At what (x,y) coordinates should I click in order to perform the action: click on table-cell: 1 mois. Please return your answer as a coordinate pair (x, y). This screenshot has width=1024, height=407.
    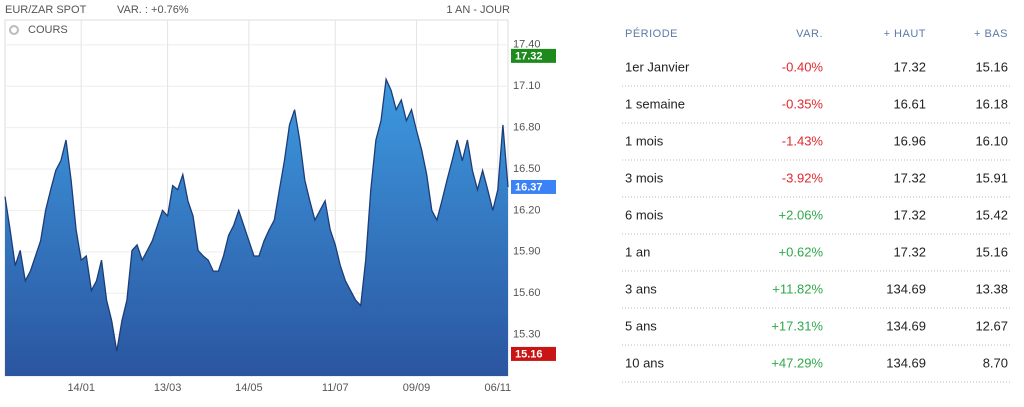
    Looking at the image, I should click on (644, 140).